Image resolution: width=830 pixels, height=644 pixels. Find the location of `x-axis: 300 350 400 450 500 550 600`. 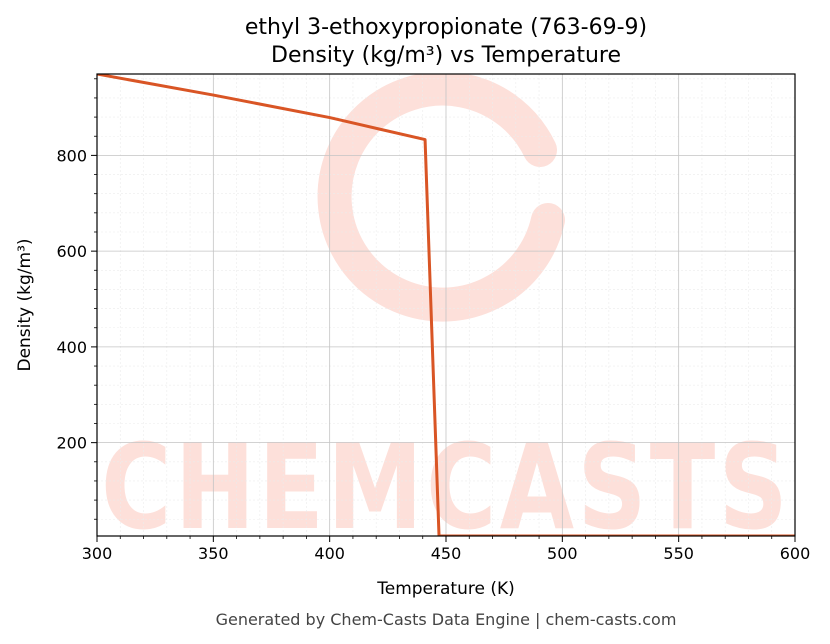

x-axis: 300 350 400 450 500 550 600 is located at coordinates (446, 549).